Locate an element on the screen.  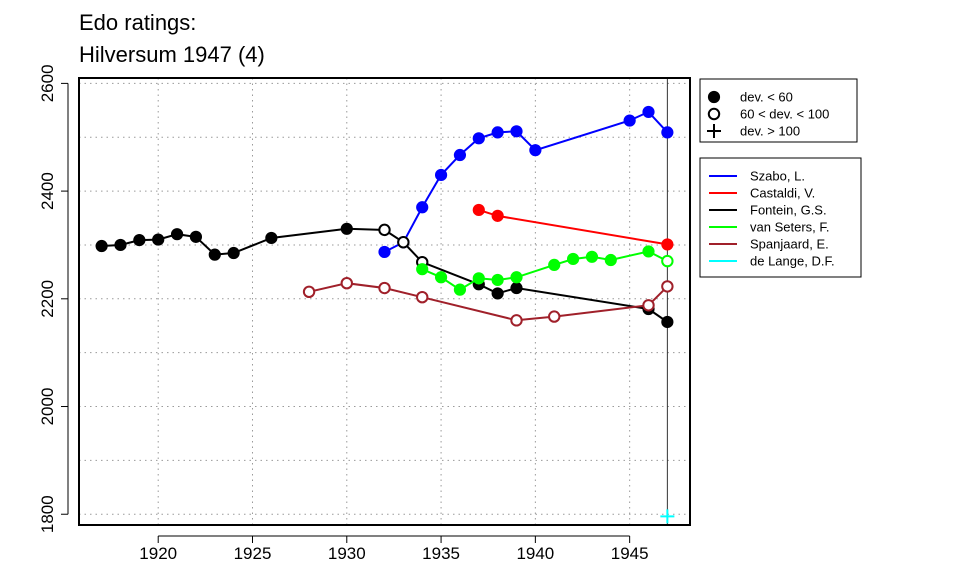
x-tick-label: 1925 is located at coordinates (253, 553).